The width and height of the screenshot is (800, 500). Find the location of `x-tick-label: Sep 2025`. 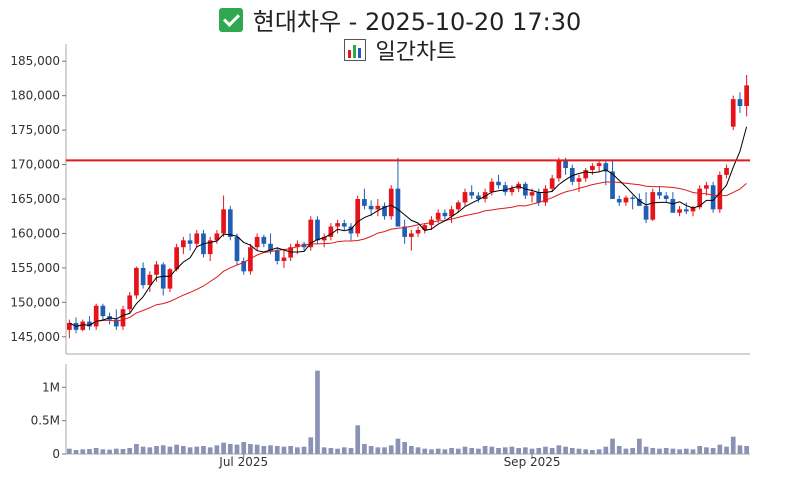

x-tick-label: Sep 2025 is located at coordinates (532, 462).